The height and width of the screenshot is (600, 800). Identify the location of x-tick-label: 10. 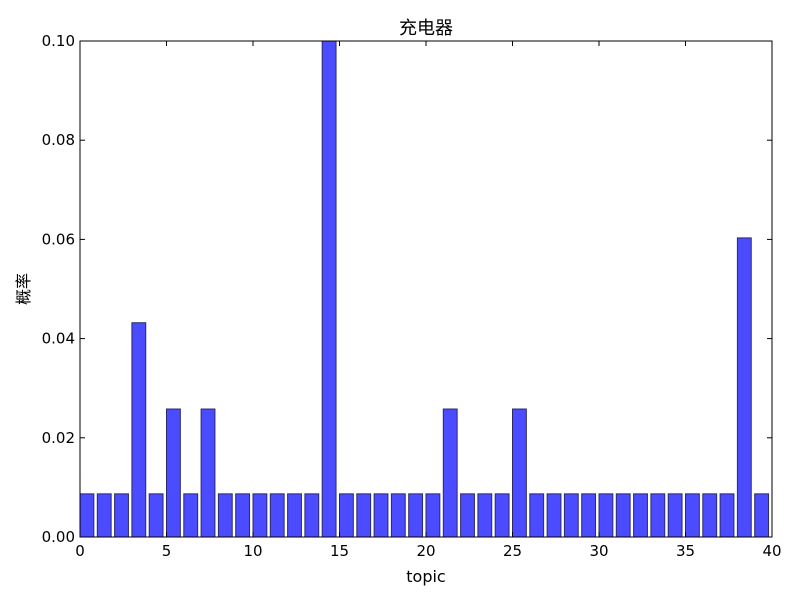
(252, 551).